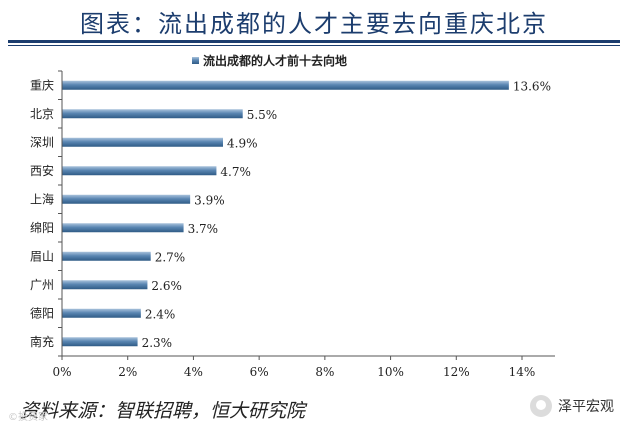  I want to click on corner-watermark: ©投资家, so click(28, 417).